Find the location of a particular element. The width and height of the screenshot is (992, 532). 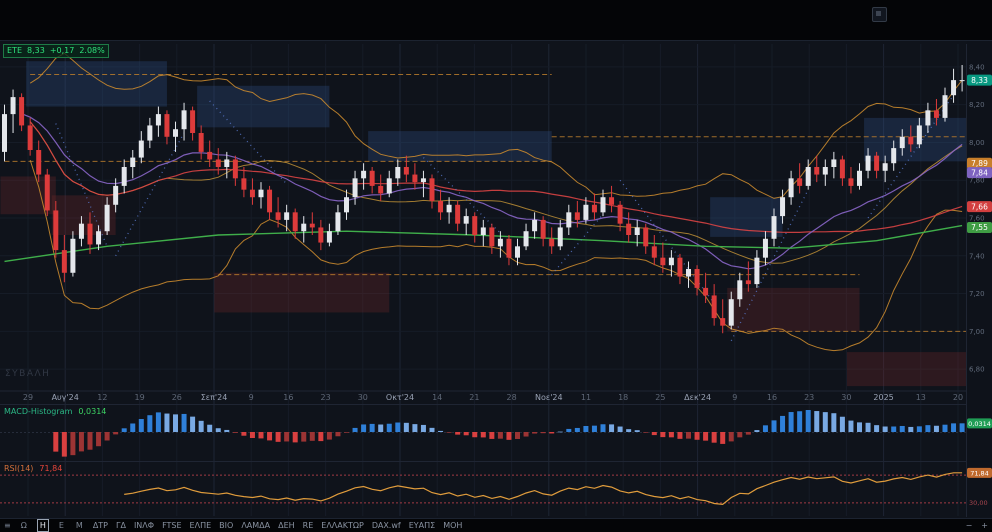

svg-text: 7,20 is located at coordinates (977, 294).